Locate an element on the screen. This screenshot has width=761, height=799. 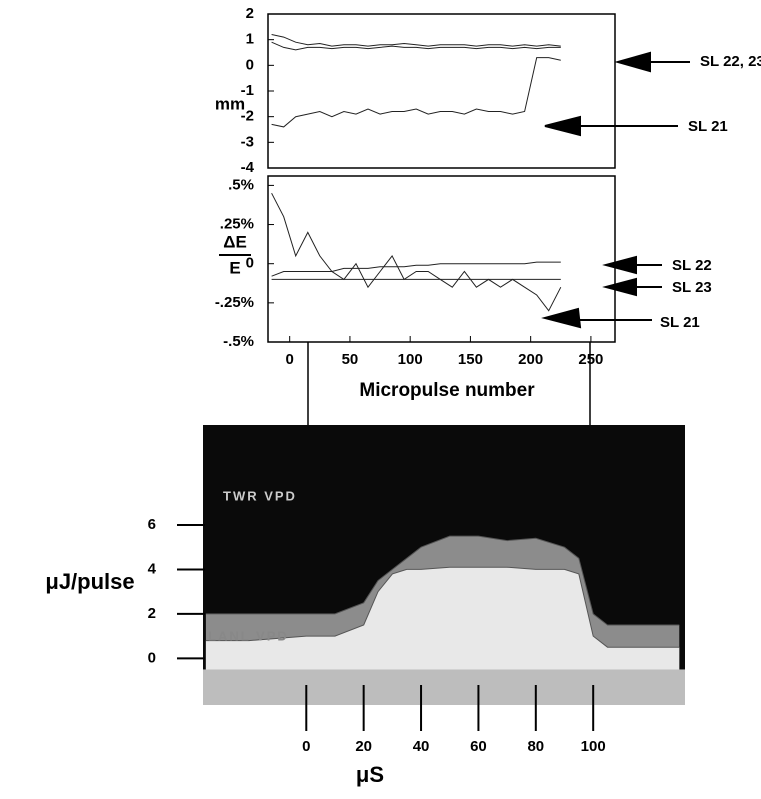
x-tick-label: 200 is located at coordinates (530, 359).